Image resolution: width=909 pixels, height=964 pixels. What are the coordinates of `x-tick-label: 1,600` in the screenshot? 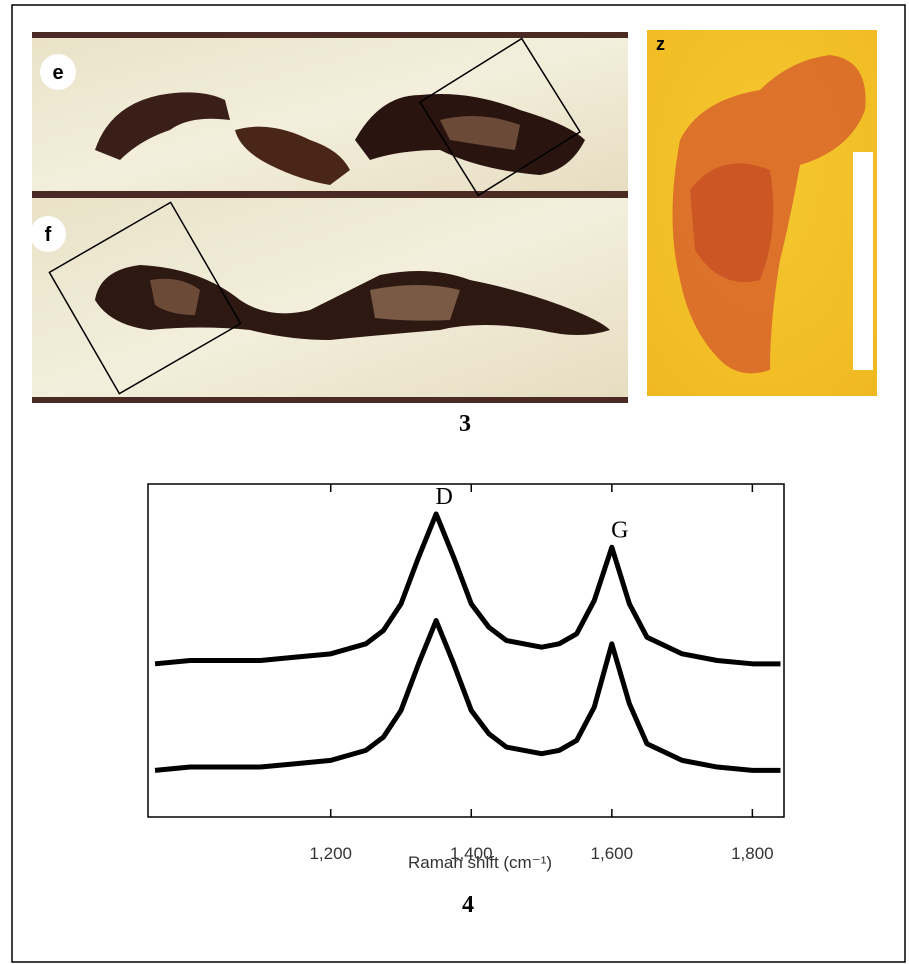 It's located at (612, 853).